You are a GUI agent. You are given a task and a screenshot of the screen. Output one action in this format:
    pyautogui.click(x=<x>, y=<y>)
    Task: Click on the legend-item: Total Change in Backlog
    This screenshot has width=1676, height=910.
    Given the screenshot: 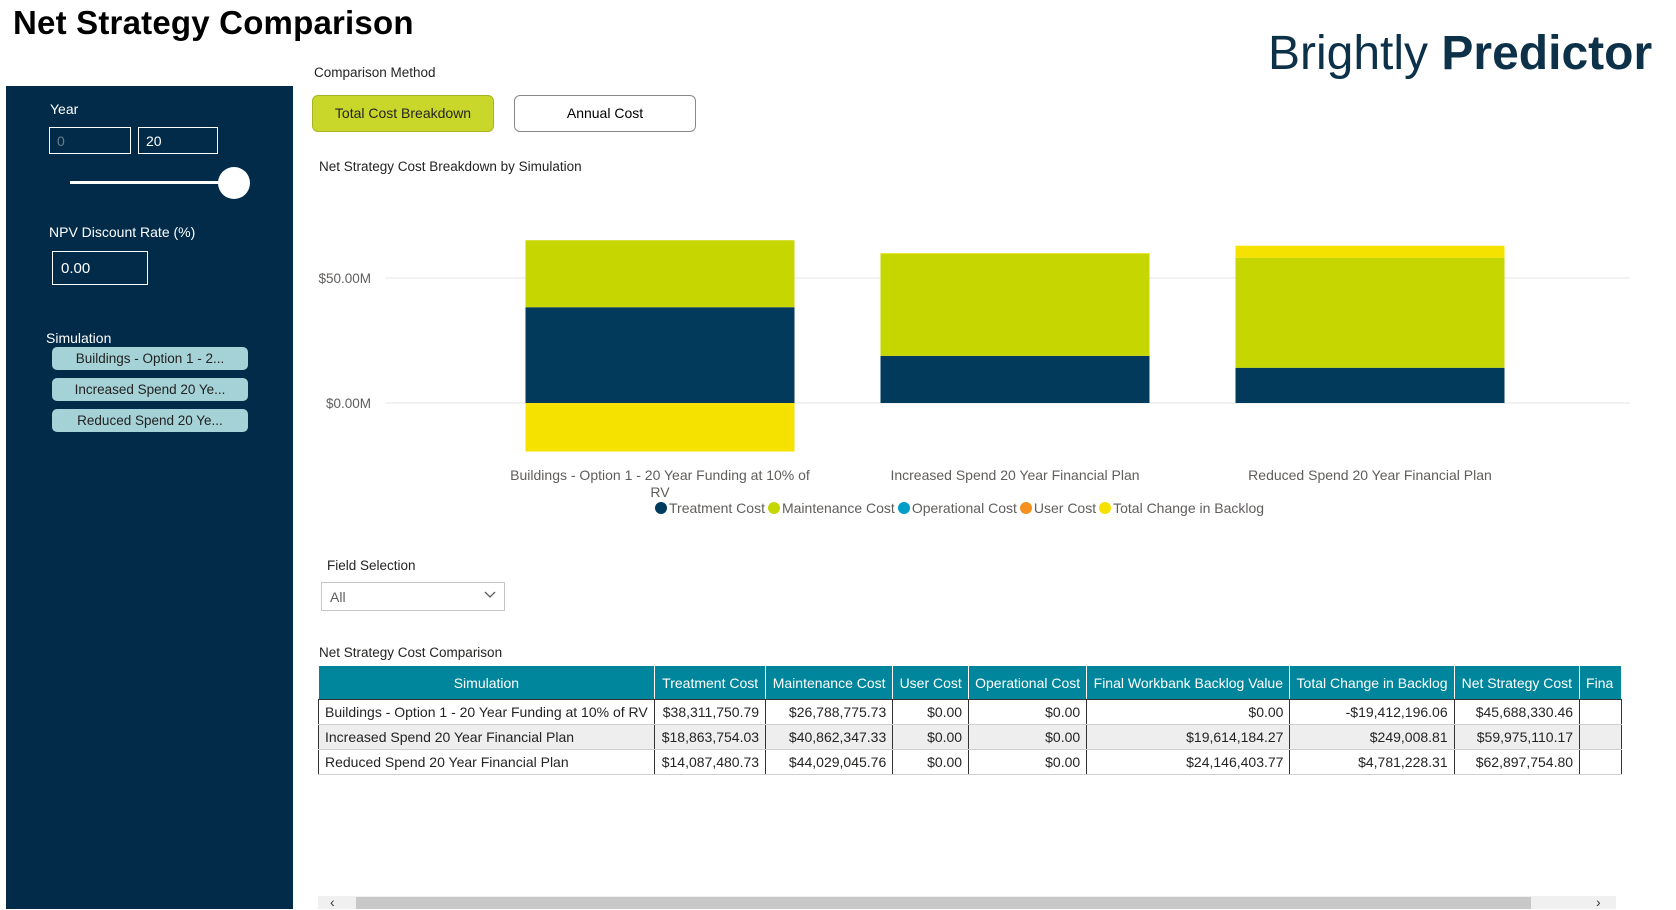 What is the action you would take?
    pyautogui.click(x=1181, y=508)
    